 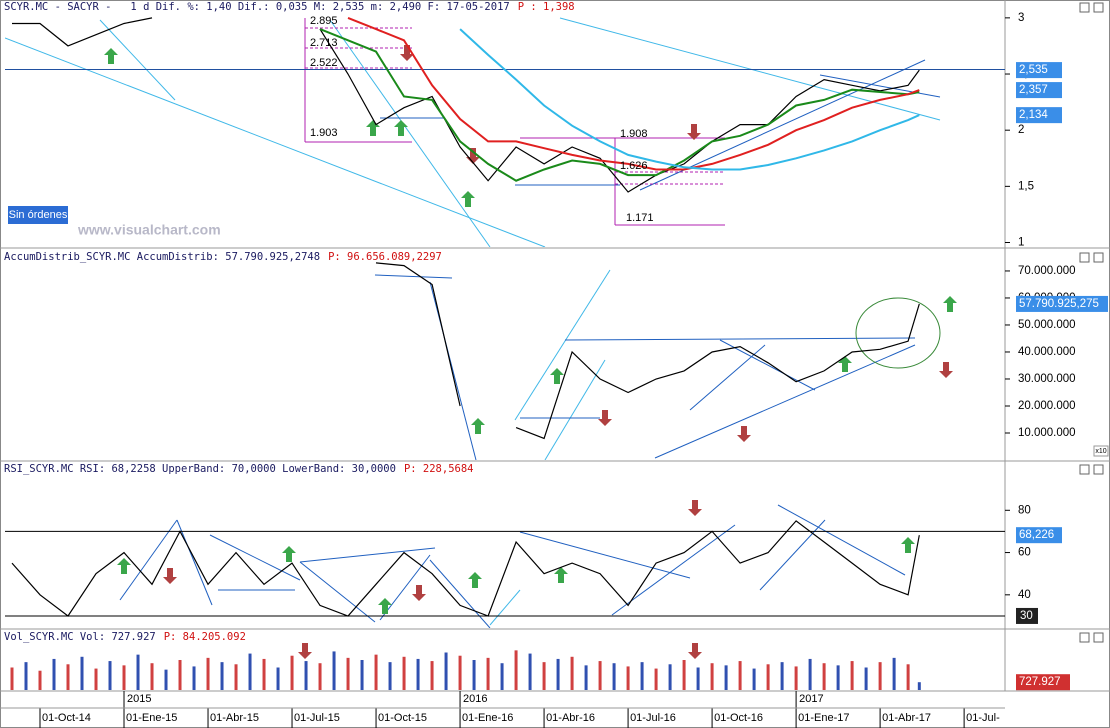 I want to click on panel-header: Vol_SCYR.MC Vol: 727.927 P: 84.205.092, so click(x=125, y=637).